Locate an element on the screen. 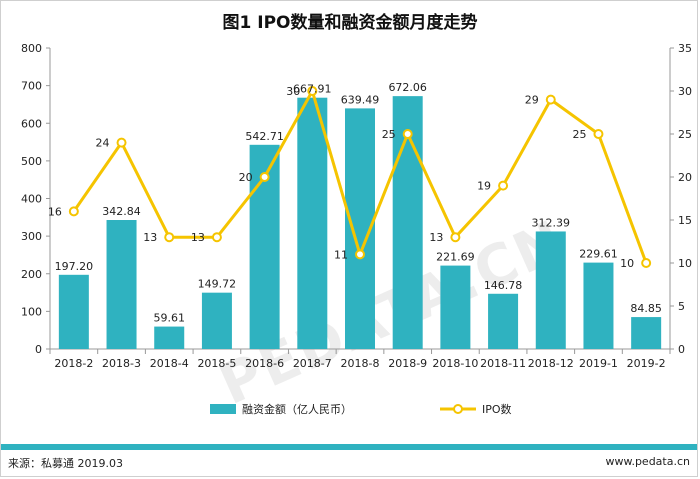 Image resolution: width=700 pixels, height=479 pixels. bar-value-label: 667.91 is located at coordinates (312, 89).